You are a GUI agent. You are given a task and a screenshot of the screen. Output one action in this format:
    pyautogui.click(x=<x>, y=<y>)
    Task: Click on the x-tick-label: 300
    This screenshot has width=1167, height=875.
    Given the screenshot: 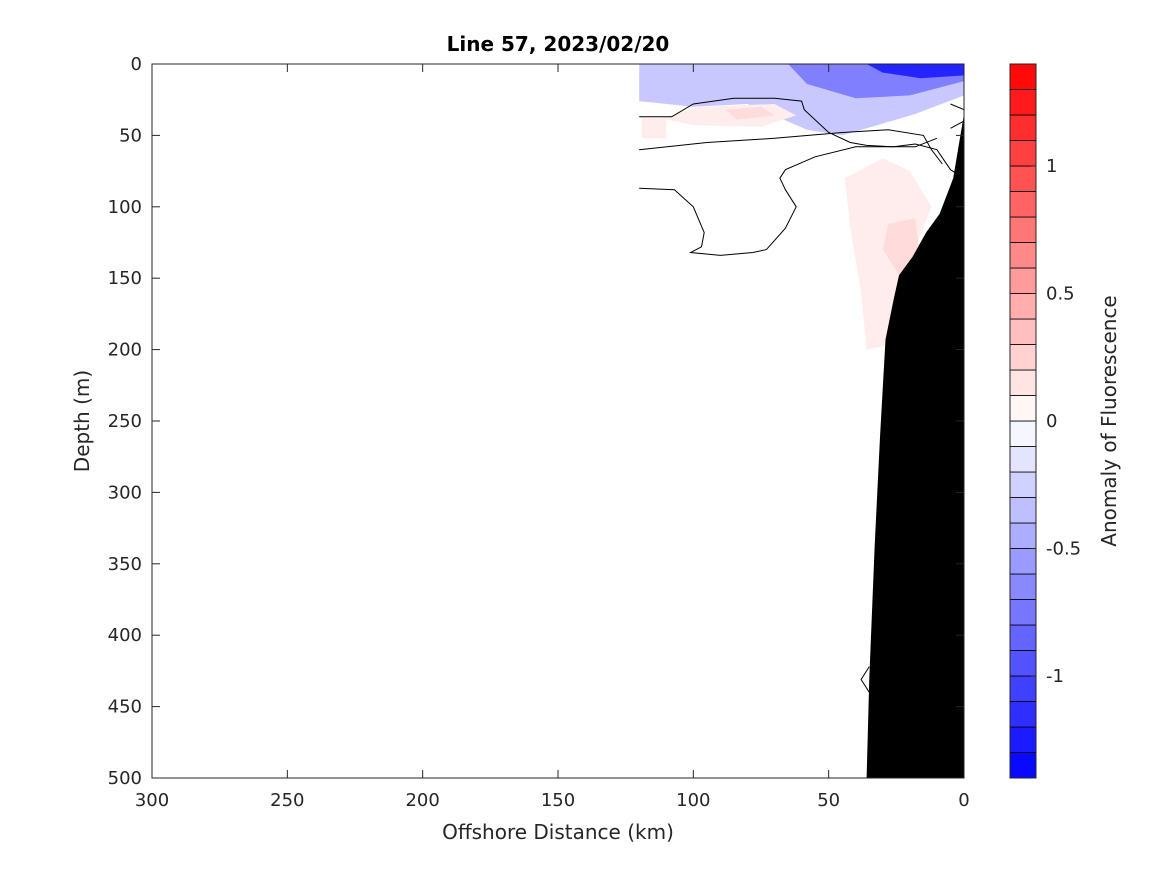 What is the action you would take?
    pyautogui.click(x=152, y=800)
    